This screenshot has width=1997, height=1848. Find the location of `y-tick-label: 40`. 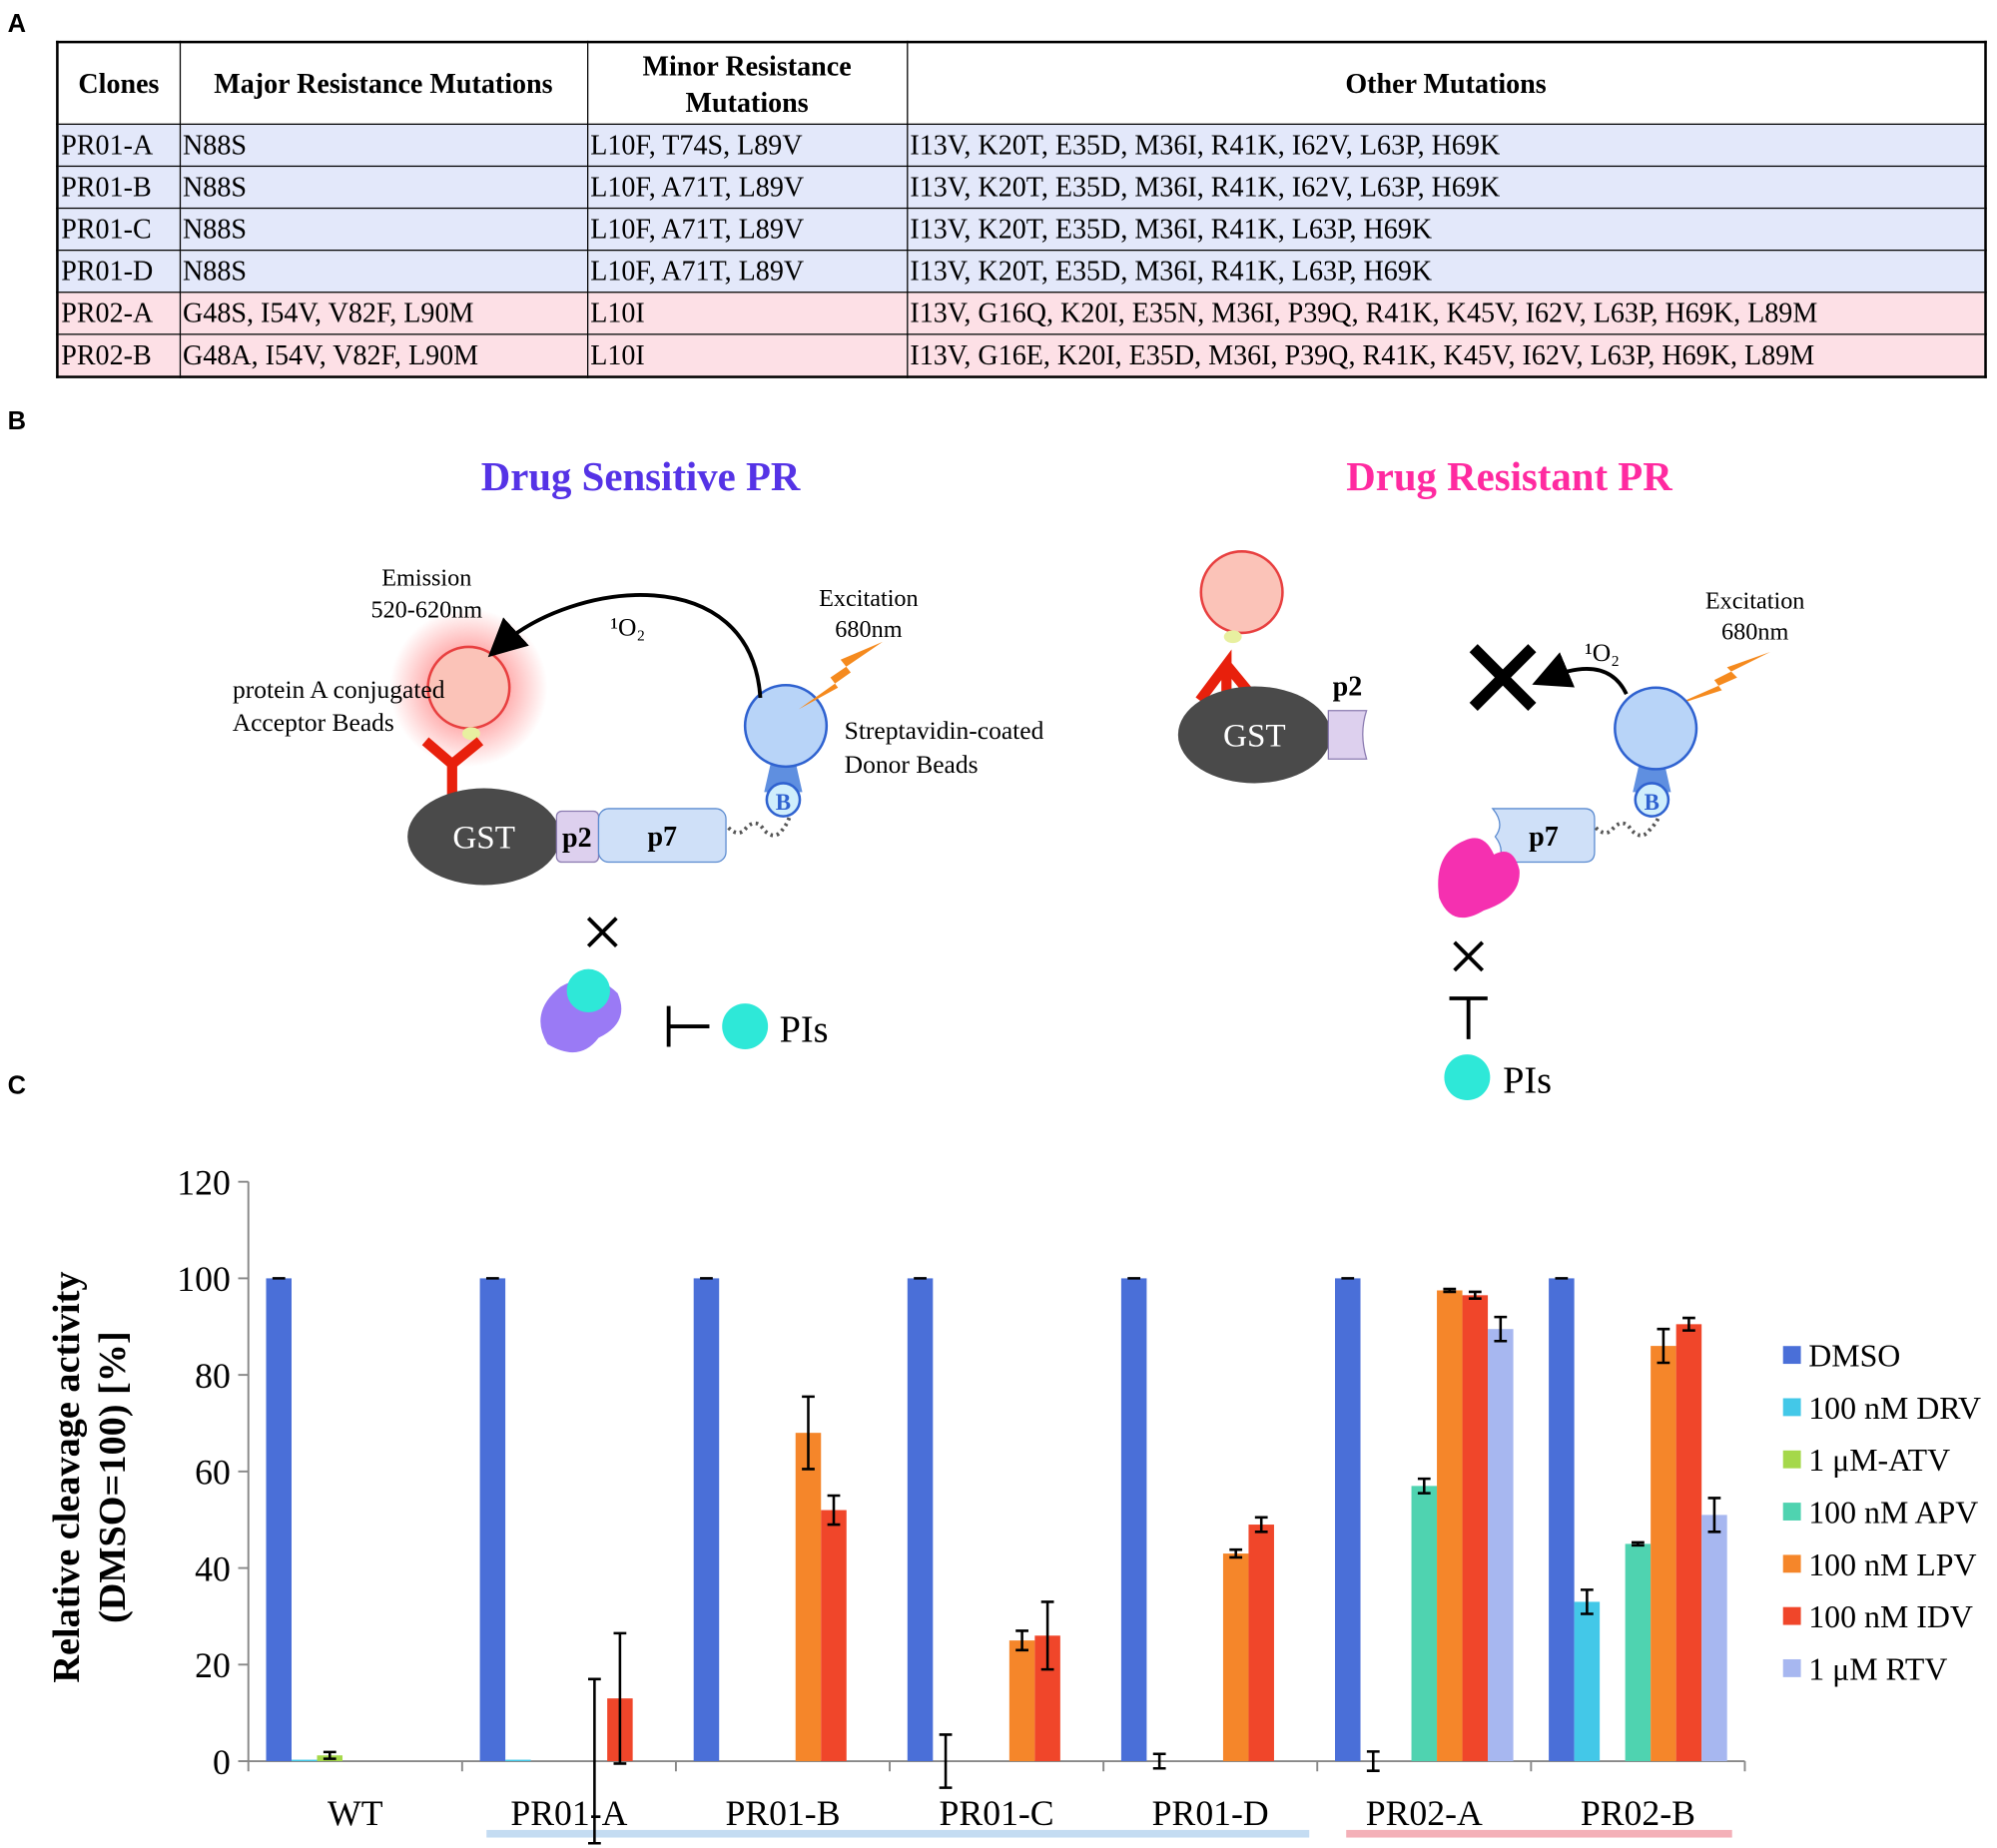

y-tick-label: 40 is located at coordinates (213, 1568).